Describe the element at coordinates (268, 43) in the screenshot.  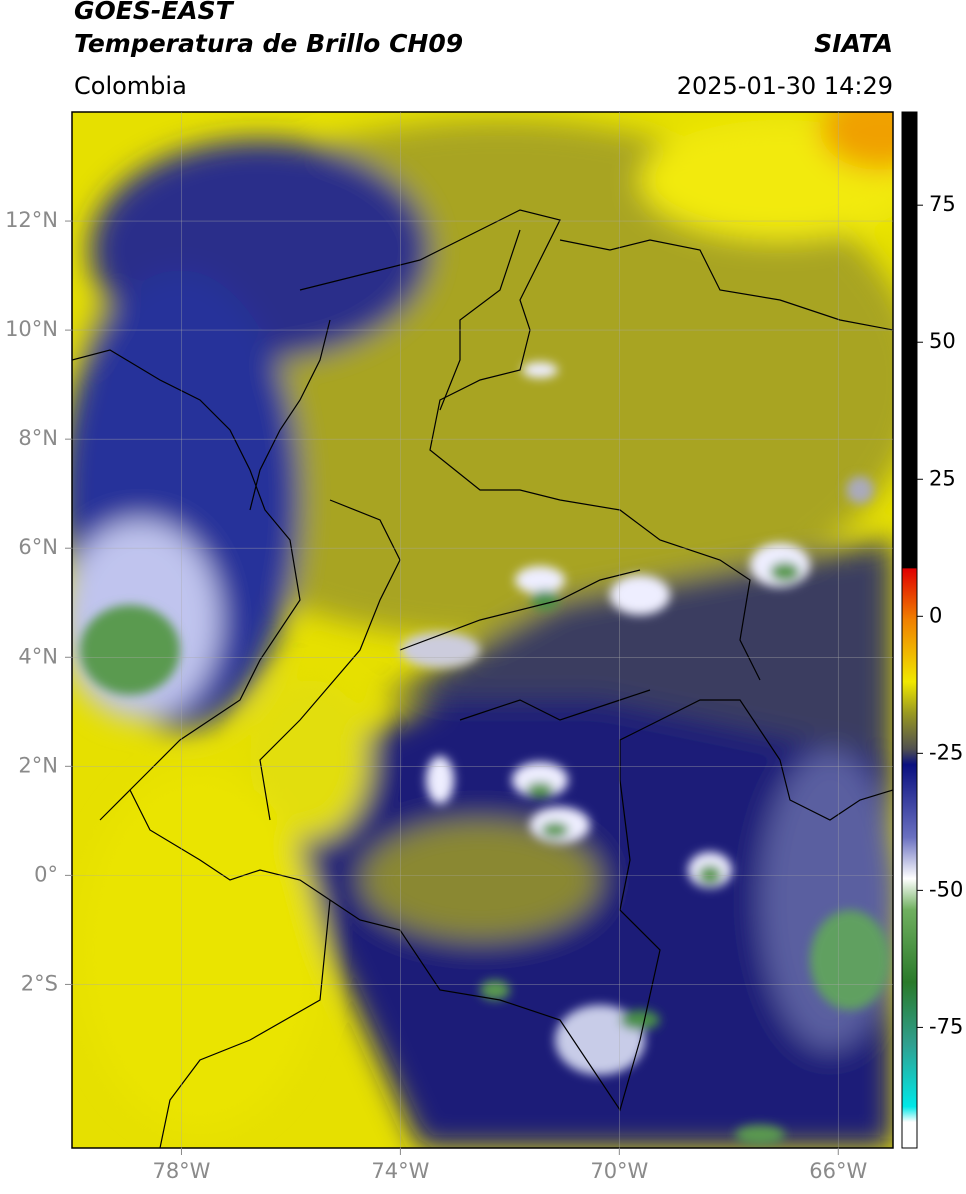
I see `subtitle: Temperatura de Brillo CH09` at that location.